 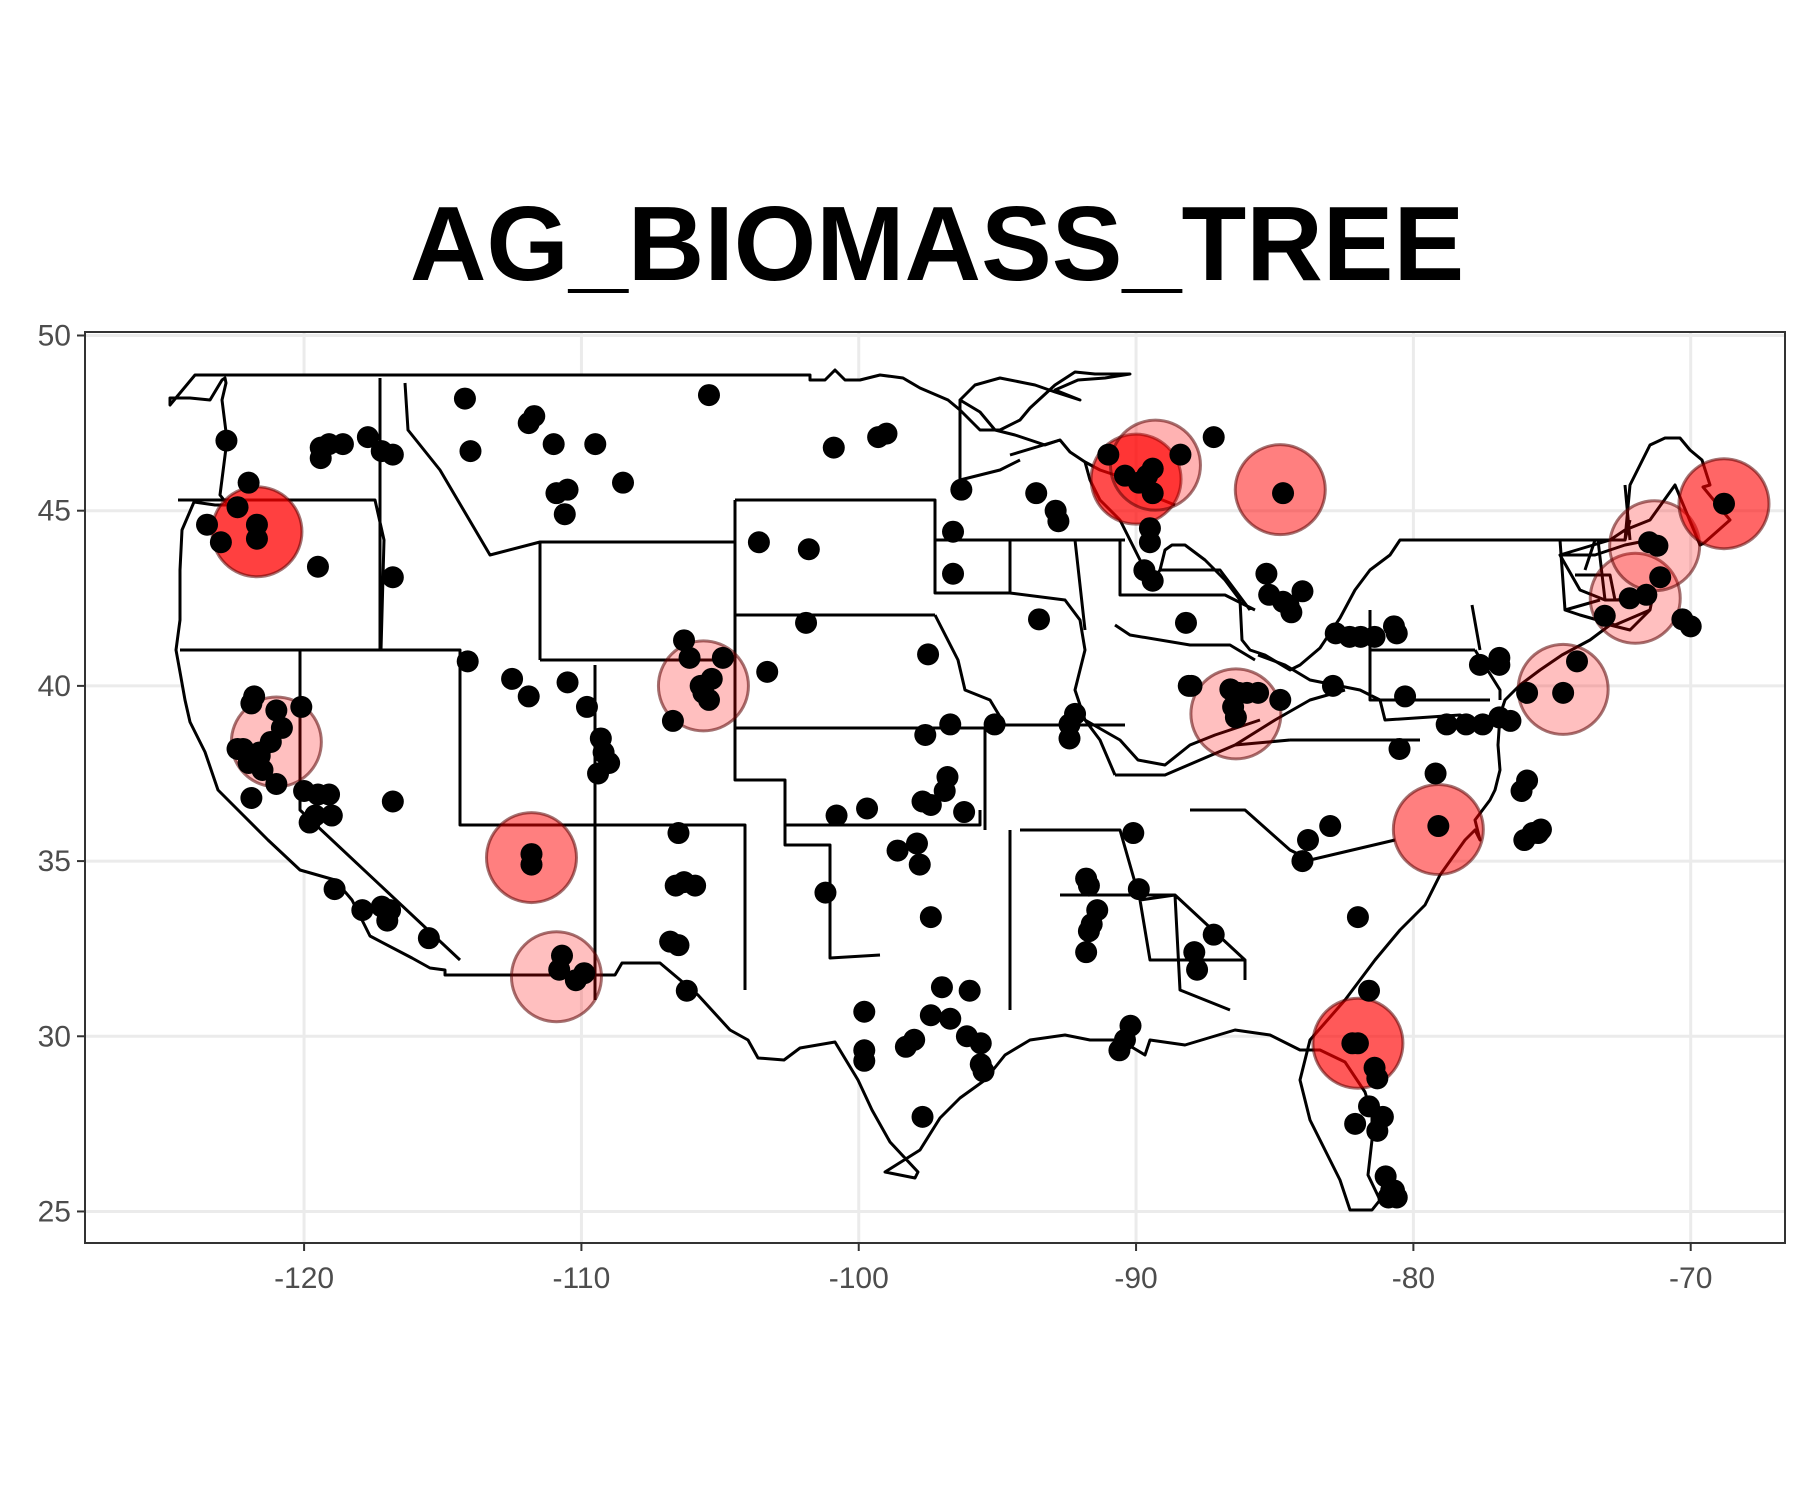 What do you see at coordinates (304, 1278) in the screenshot?
I see `x-tick-label: -120` at bounding box center [304, 1278].